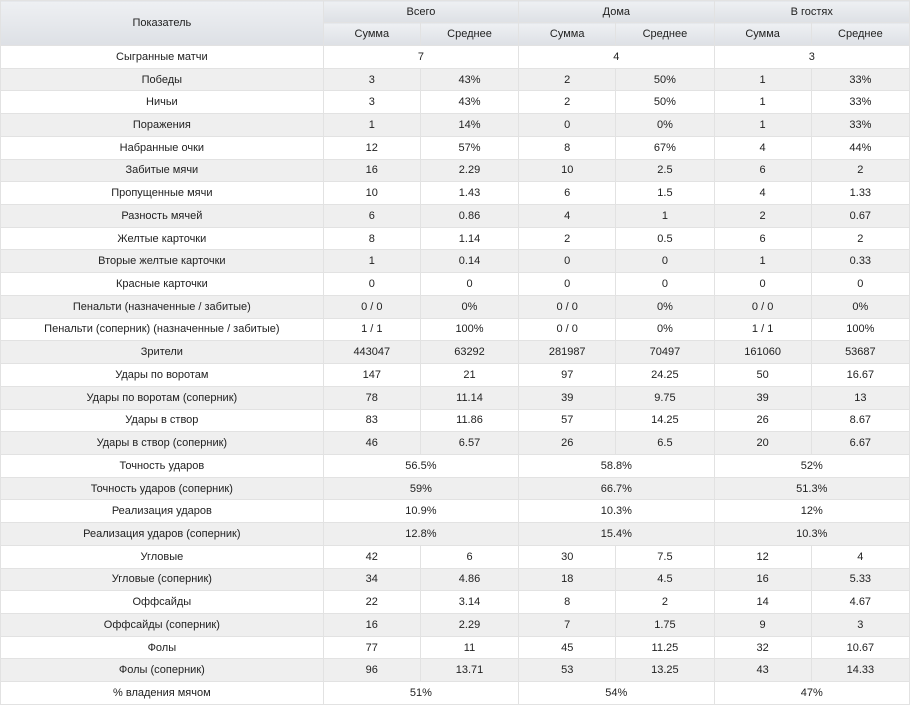  I want to click on average-cell: 11.14, so click(469, 397).